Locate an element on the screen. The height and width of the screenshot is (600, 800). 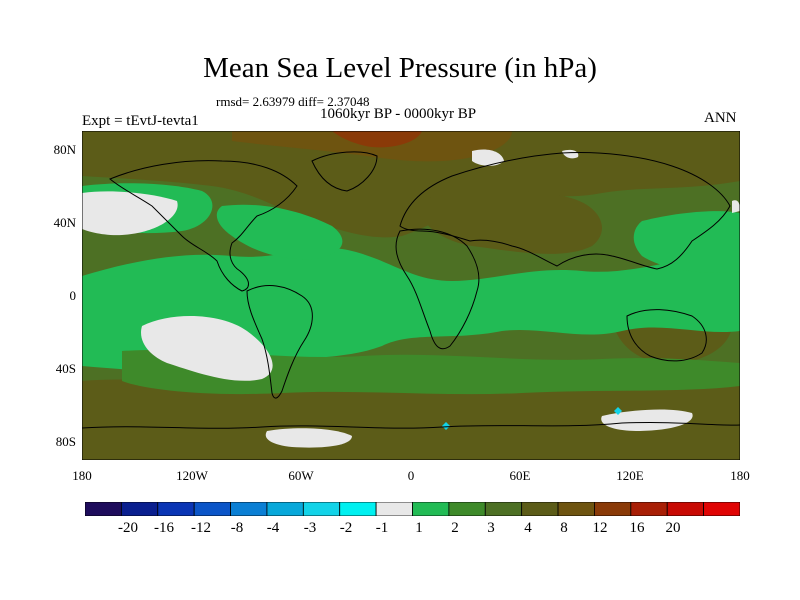
lon-label-180w: 180 is located at coordinates (82, 475).